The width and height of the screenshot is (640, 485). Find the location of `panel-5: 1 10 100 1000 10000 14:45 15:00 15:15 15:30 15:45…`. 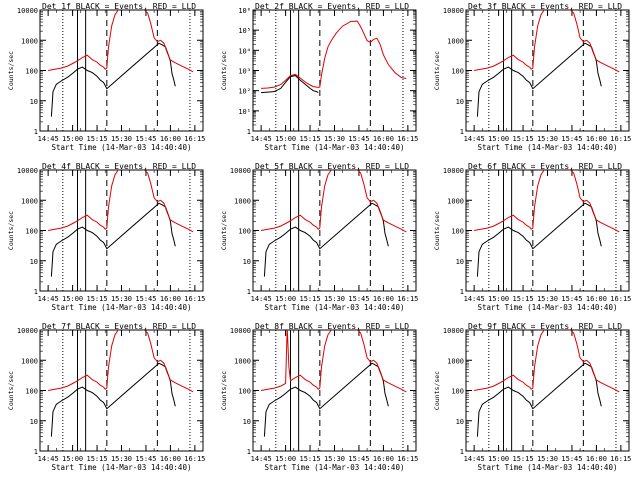

panel-5: 1 10 100 1000 10000 14:45 15:00 15:15 15:30 15:45… is located at coordinates (319, 237).